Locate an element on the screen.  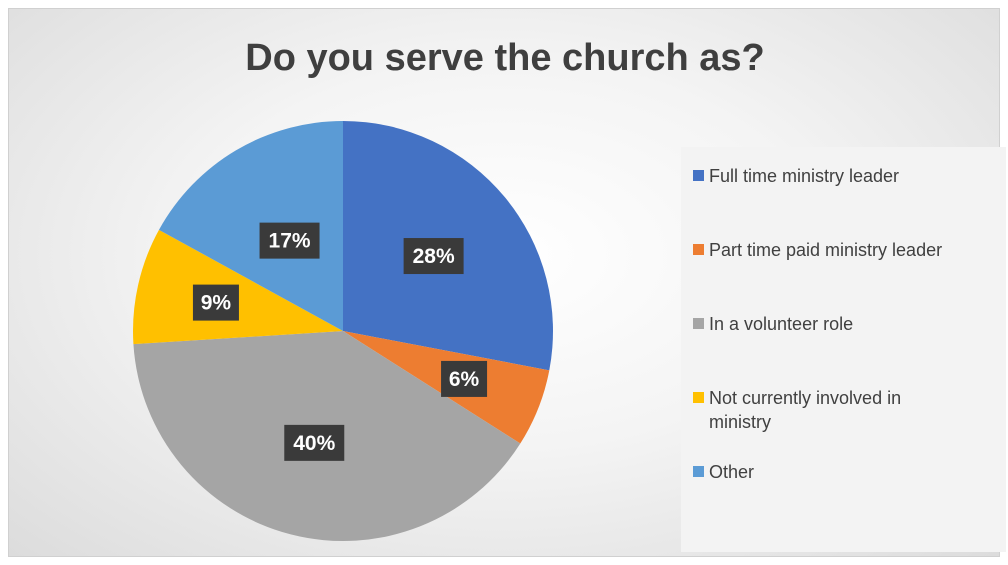
data-label-text: 17% is located at coordinates (290, 241).